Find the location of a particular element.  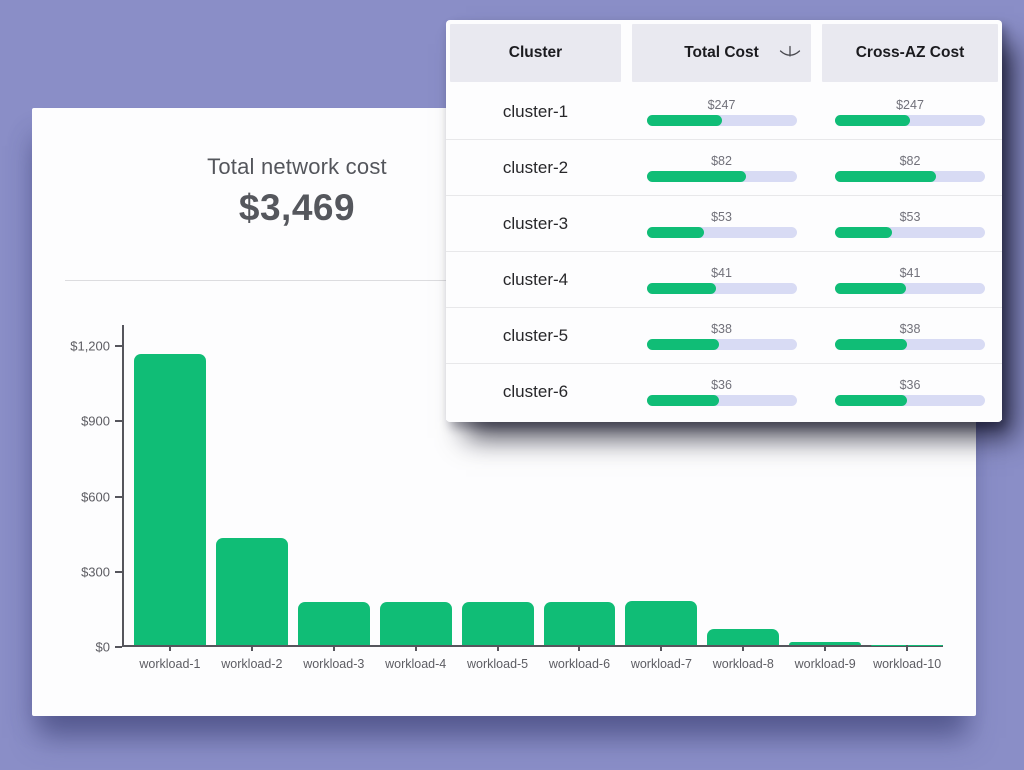

stat-block: Total network cost $3,469 is located at coordinates (297, 191).